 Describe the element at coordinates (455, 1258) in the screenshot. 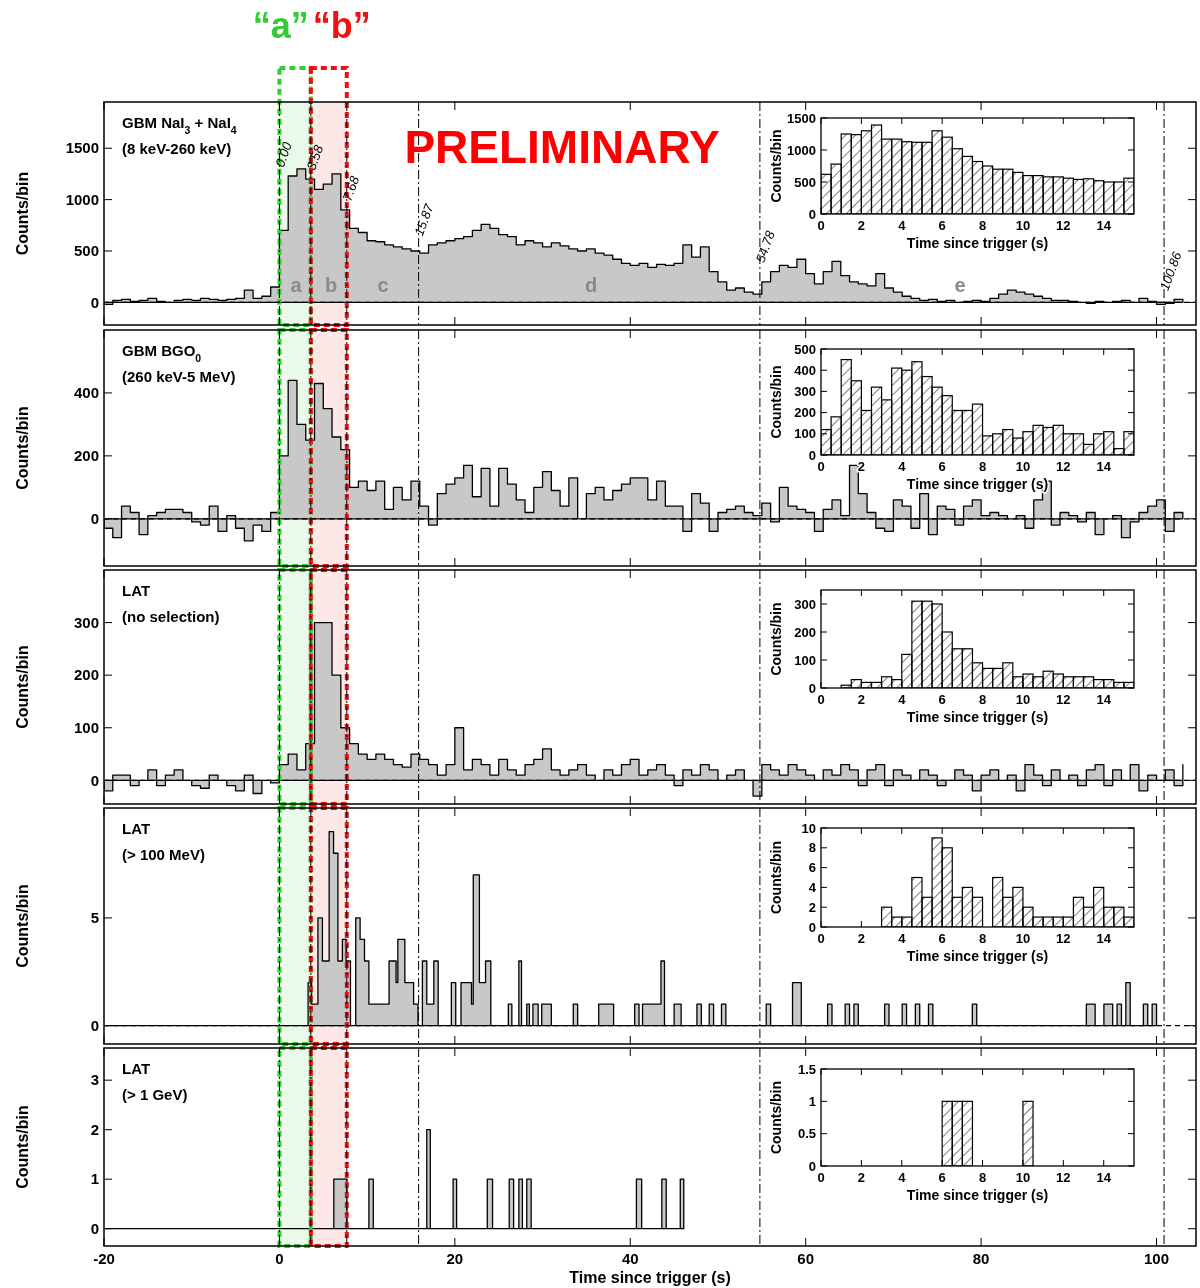

I see `x-tick-label: 20` at that location.